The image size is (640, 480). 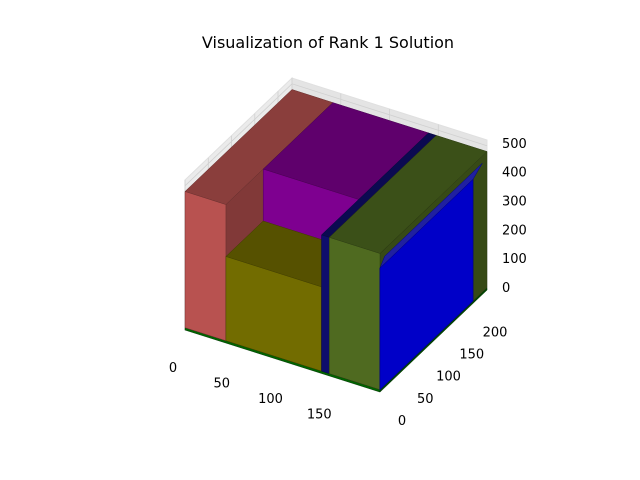 What do you see at coordinates (495, 332) in the screenshot?
I see `y-tick-label: 200` at bounding box center [495, 332].